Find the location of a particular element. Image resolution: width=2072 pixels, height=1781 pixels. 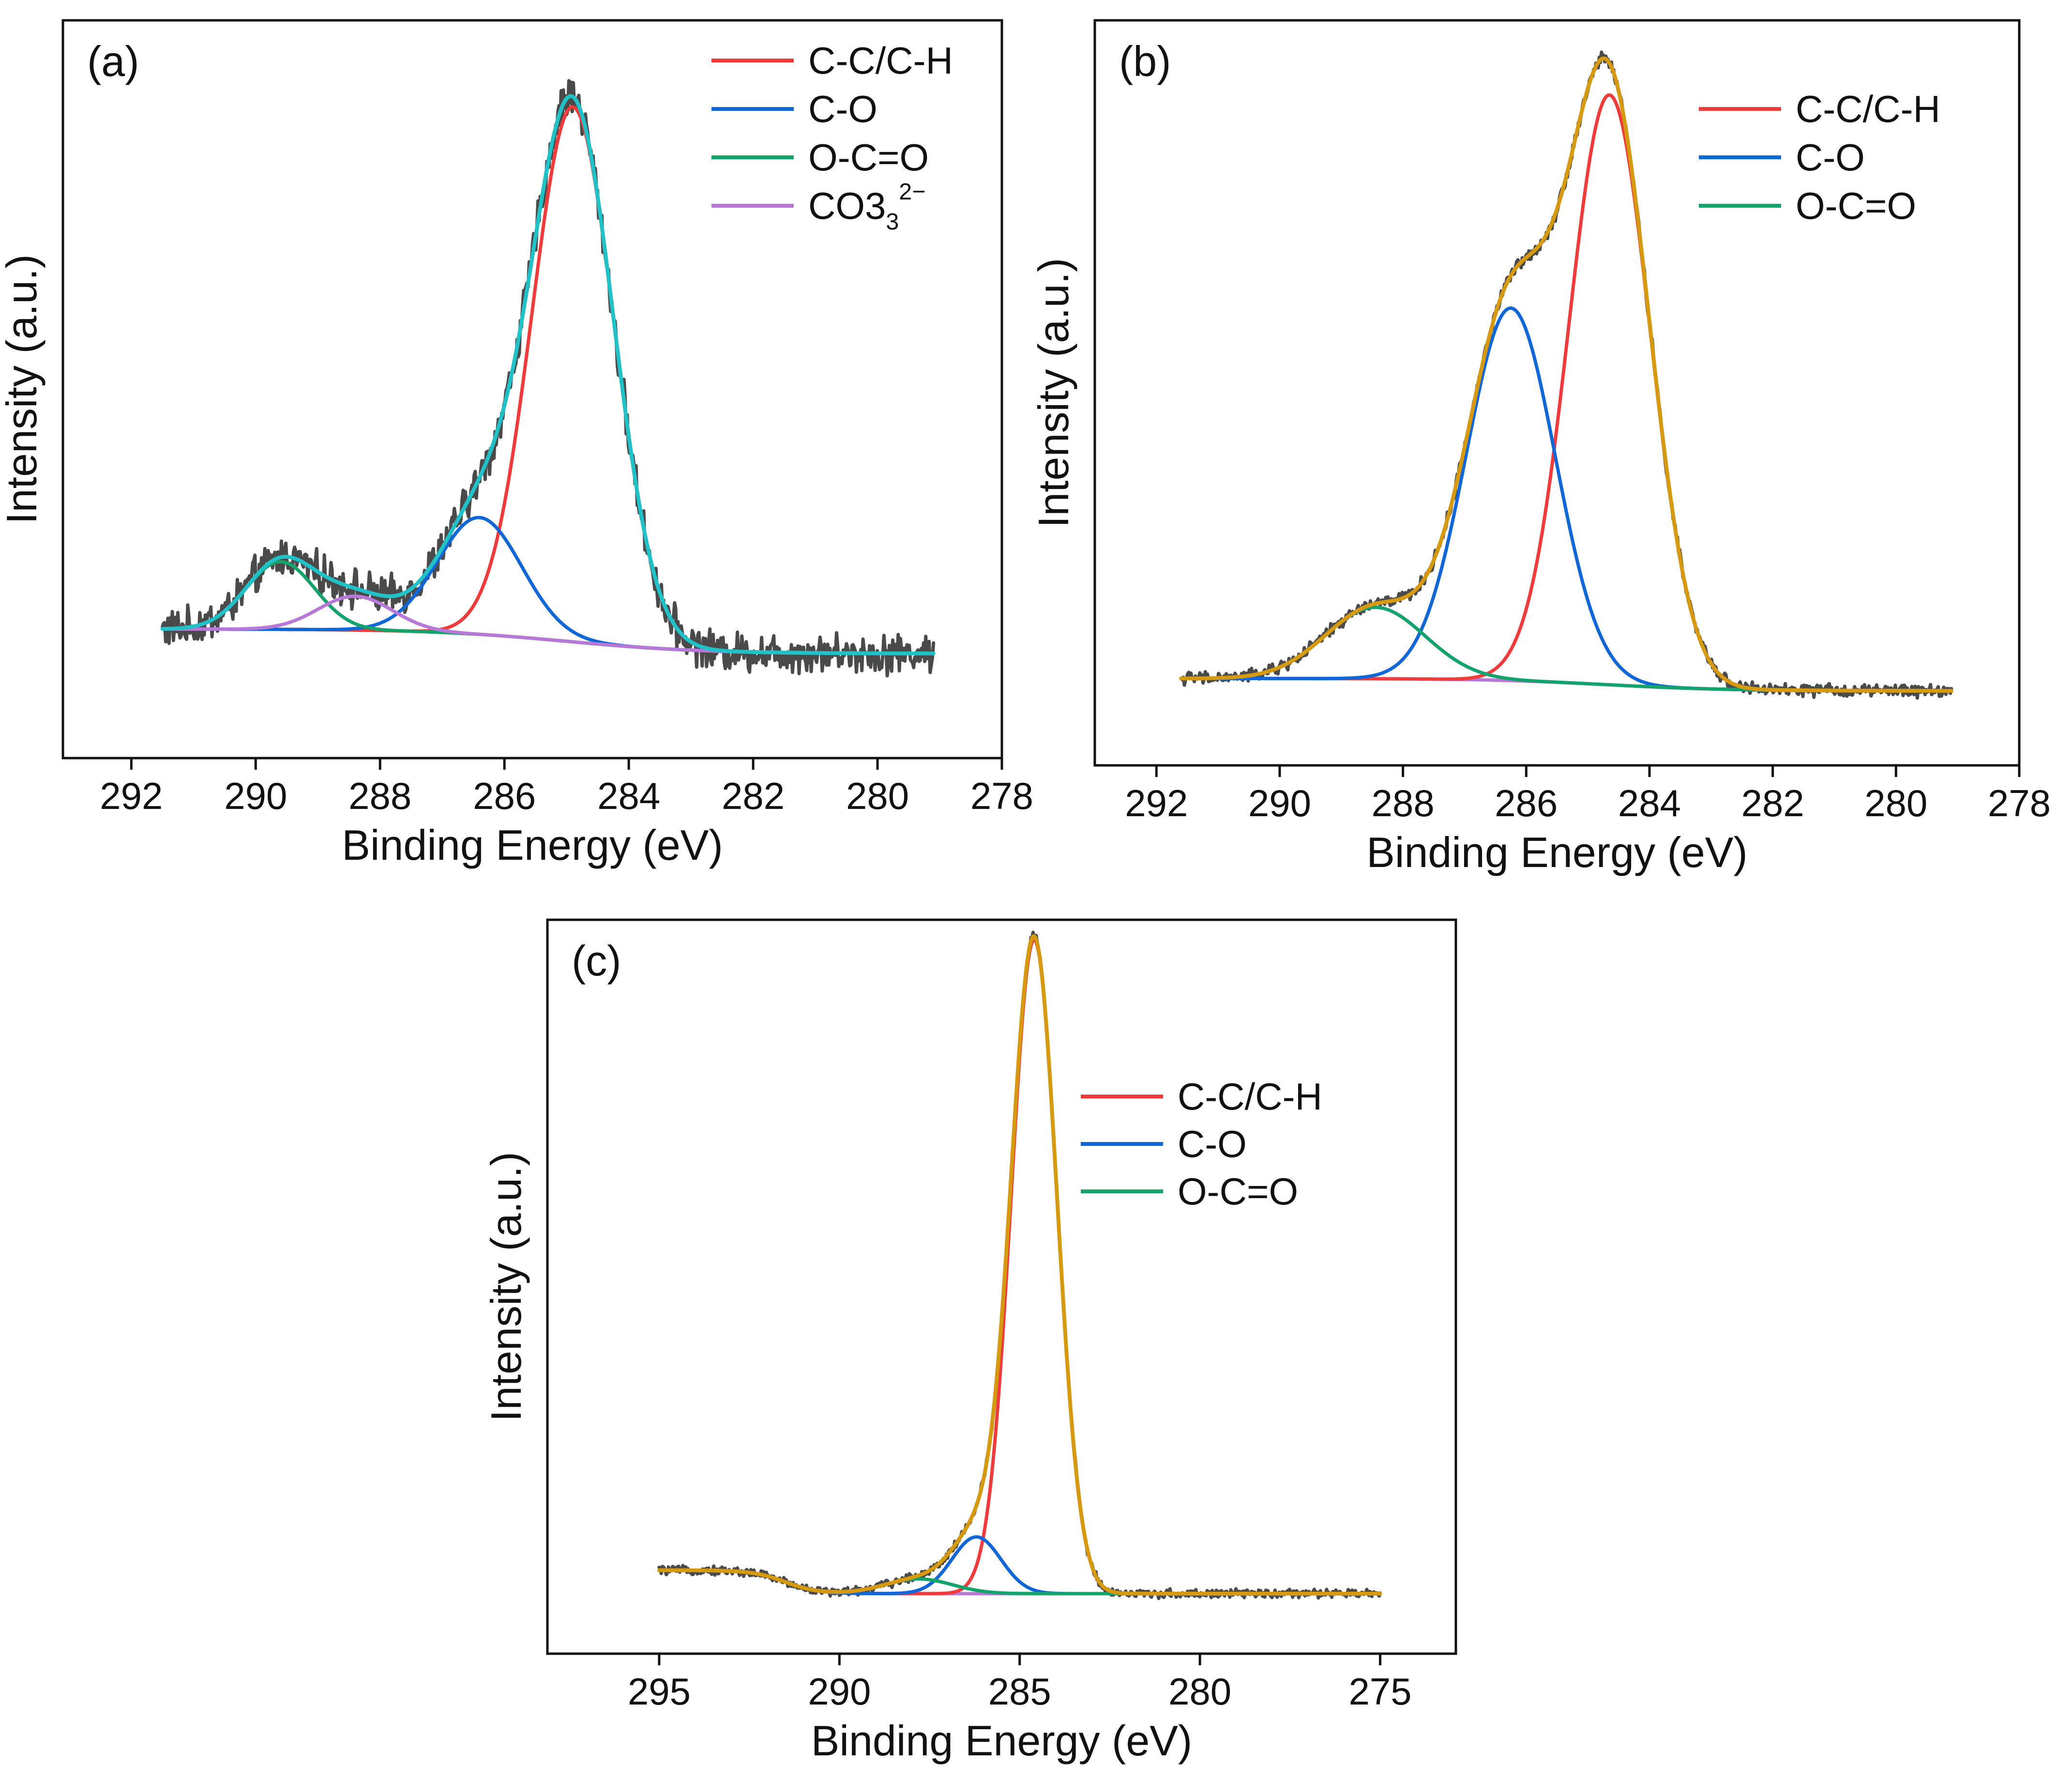

legend-label: CO332− is located at coordinates (866, 207).